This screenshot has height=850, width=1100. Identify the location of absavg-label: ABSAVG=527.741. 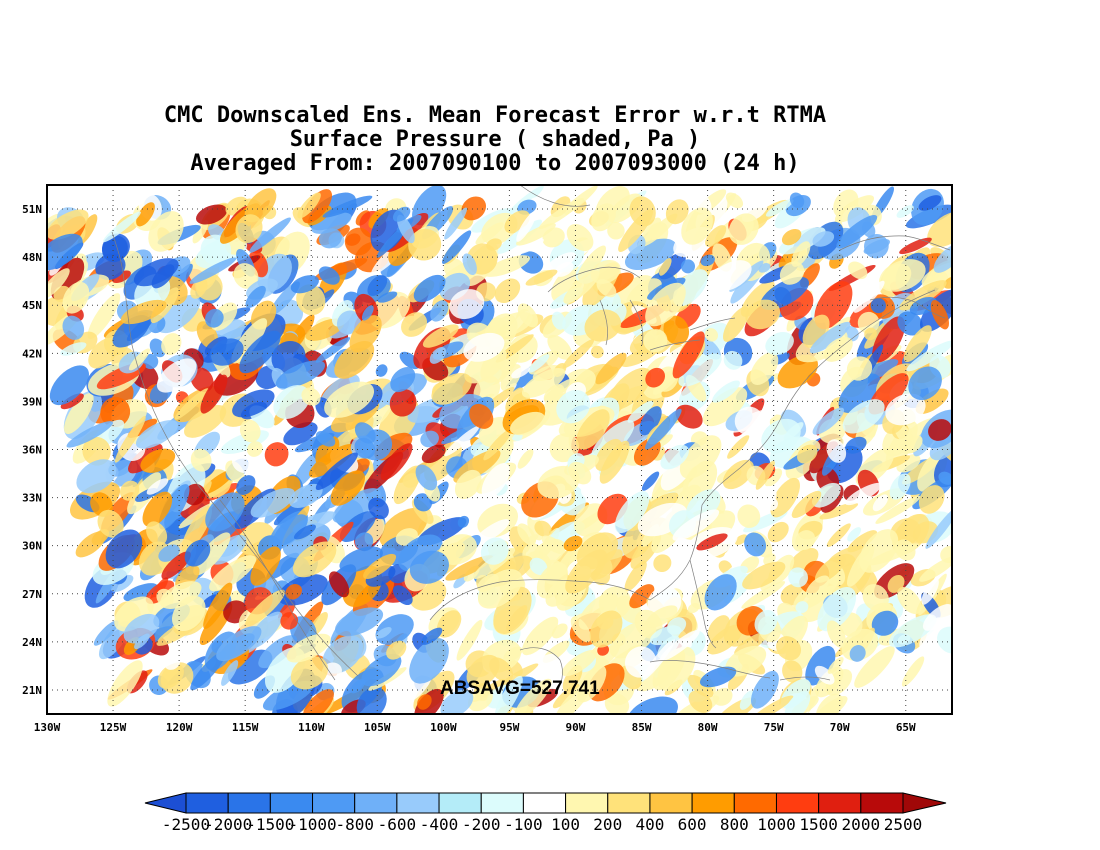
(520, 688).